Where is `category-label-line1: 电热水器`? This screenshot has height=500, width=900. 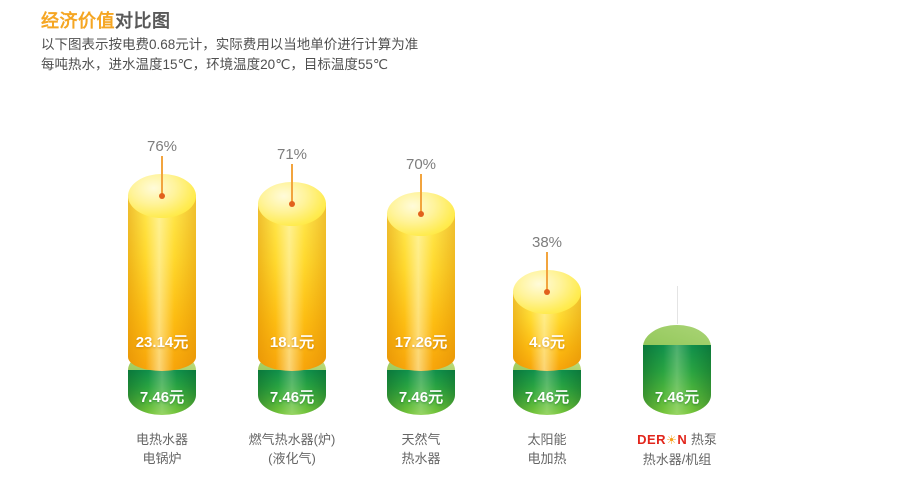
category-label-line1: 电热水器 is located at coordinates (161, 439).